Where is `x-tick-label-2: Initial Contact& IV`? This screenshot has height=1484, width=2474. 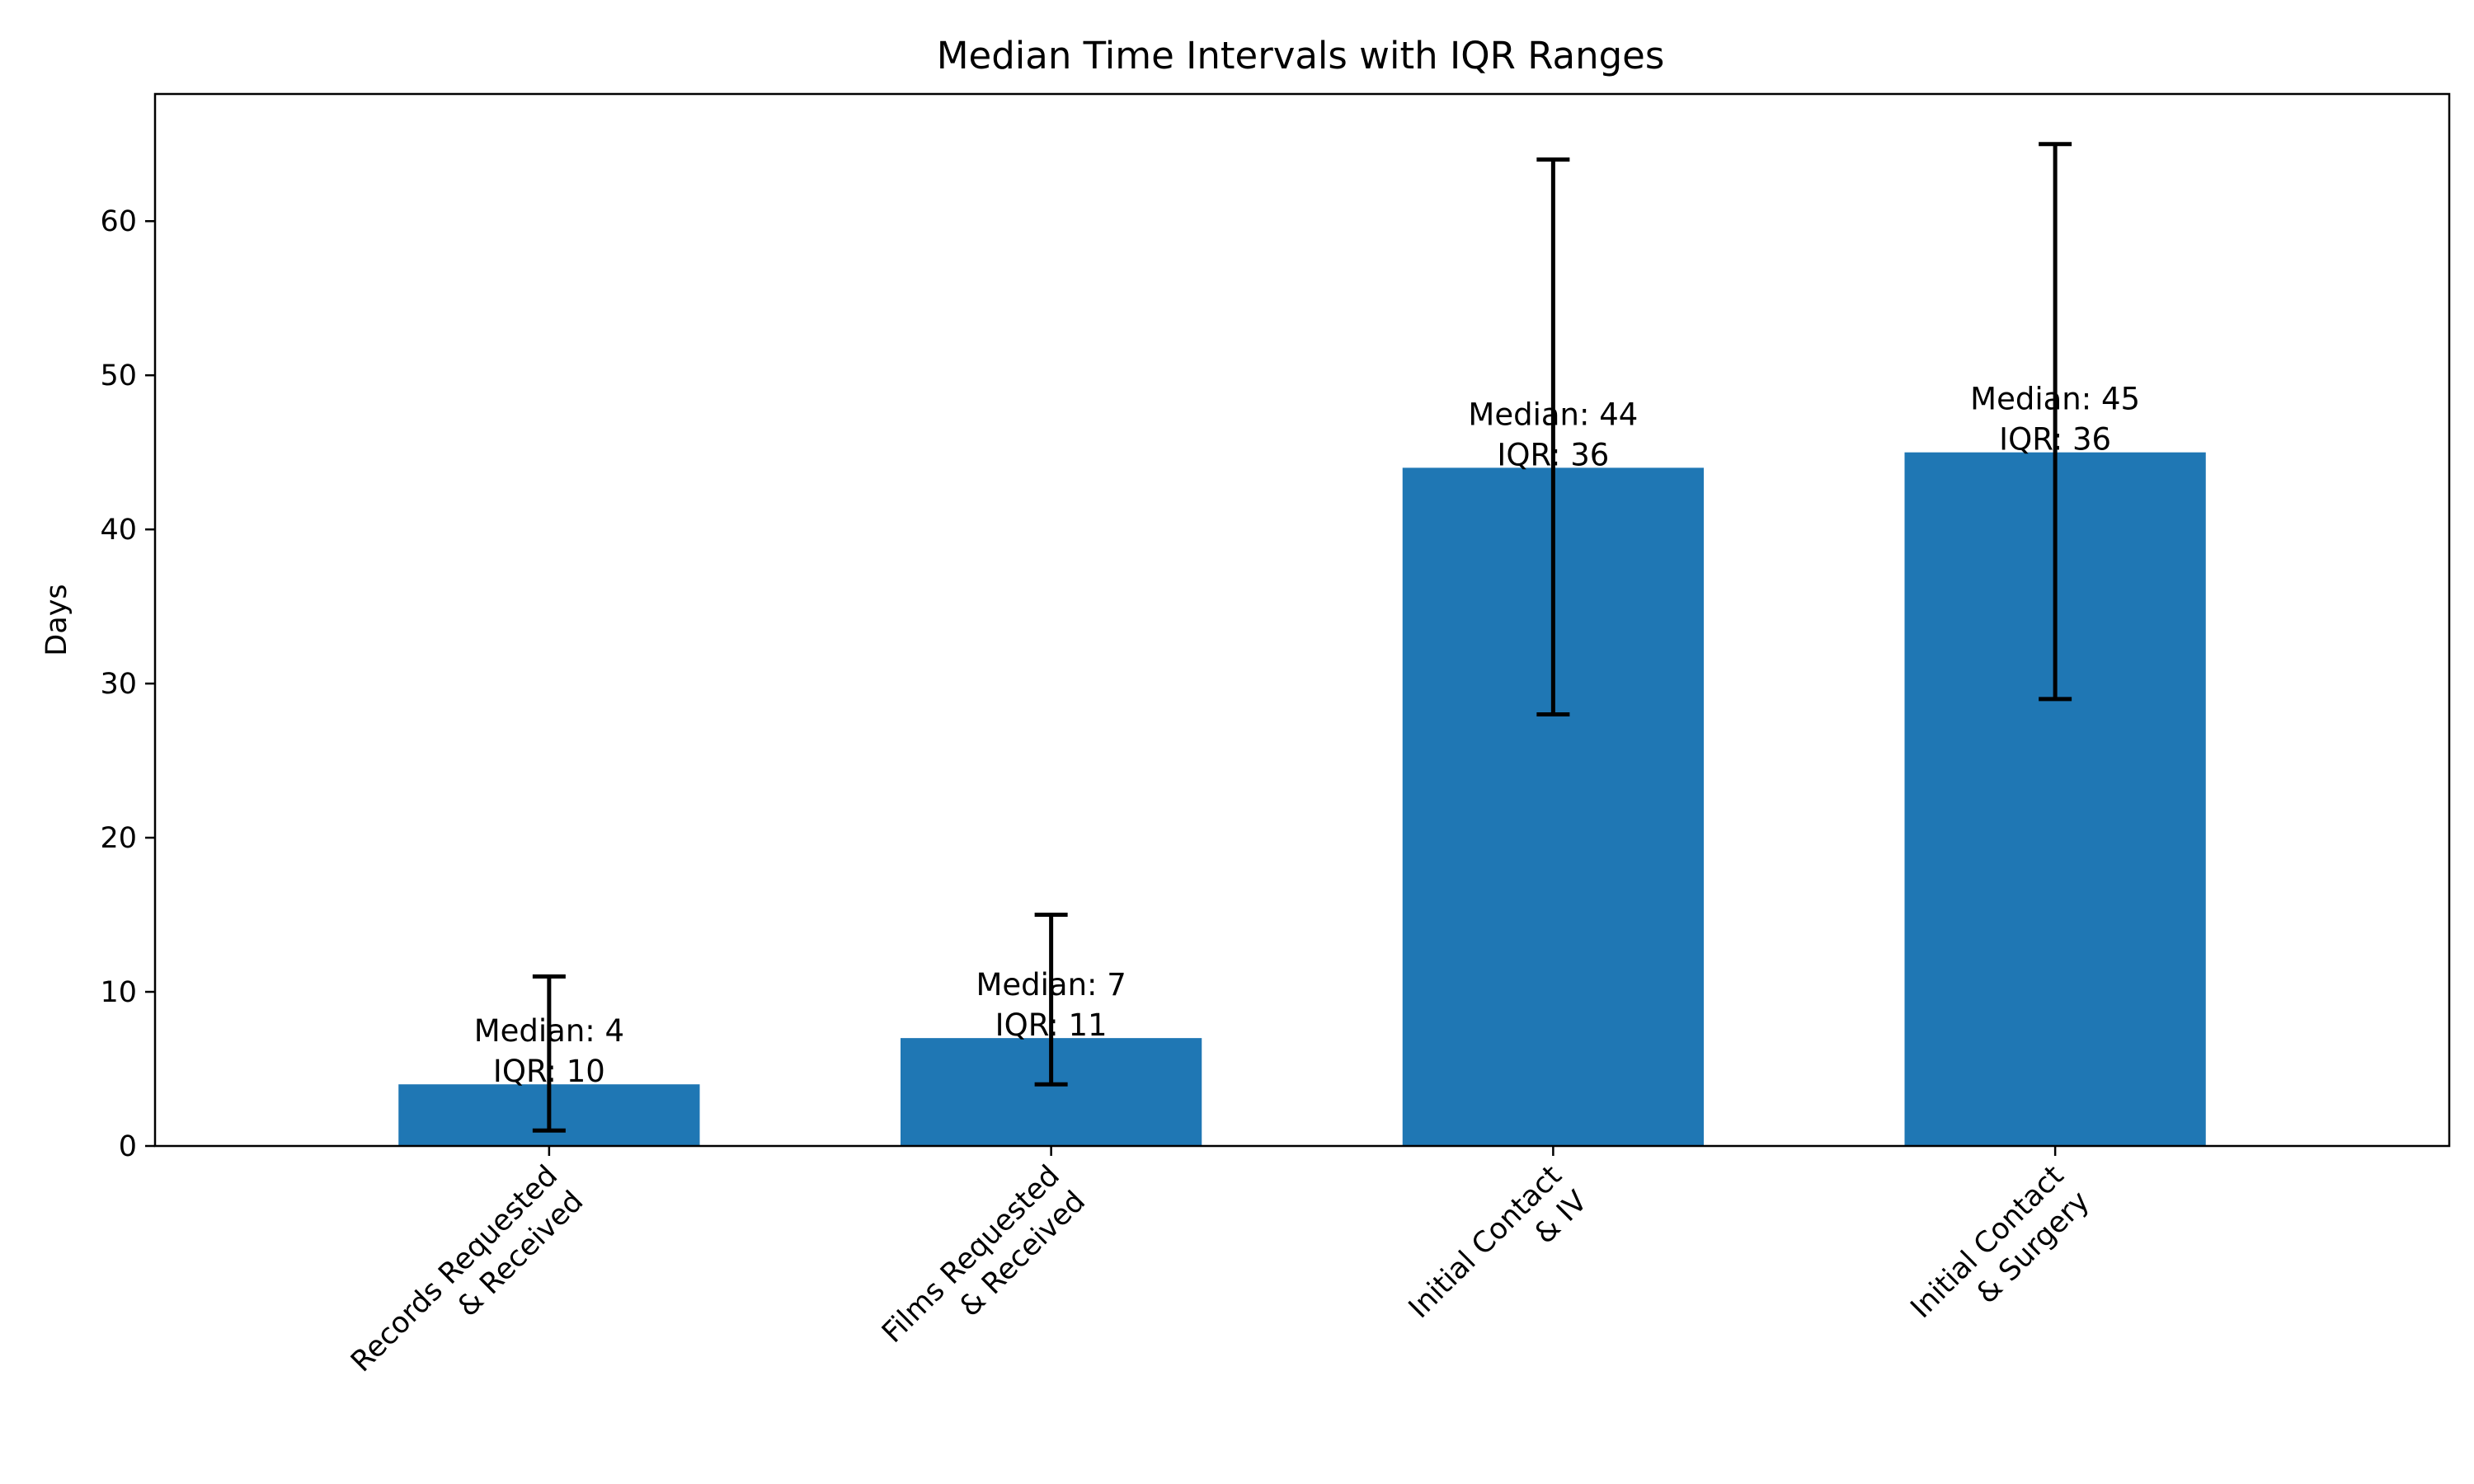
x-tick-label-2: Initial Contact& IV is located at coordinates (1498, 1254).